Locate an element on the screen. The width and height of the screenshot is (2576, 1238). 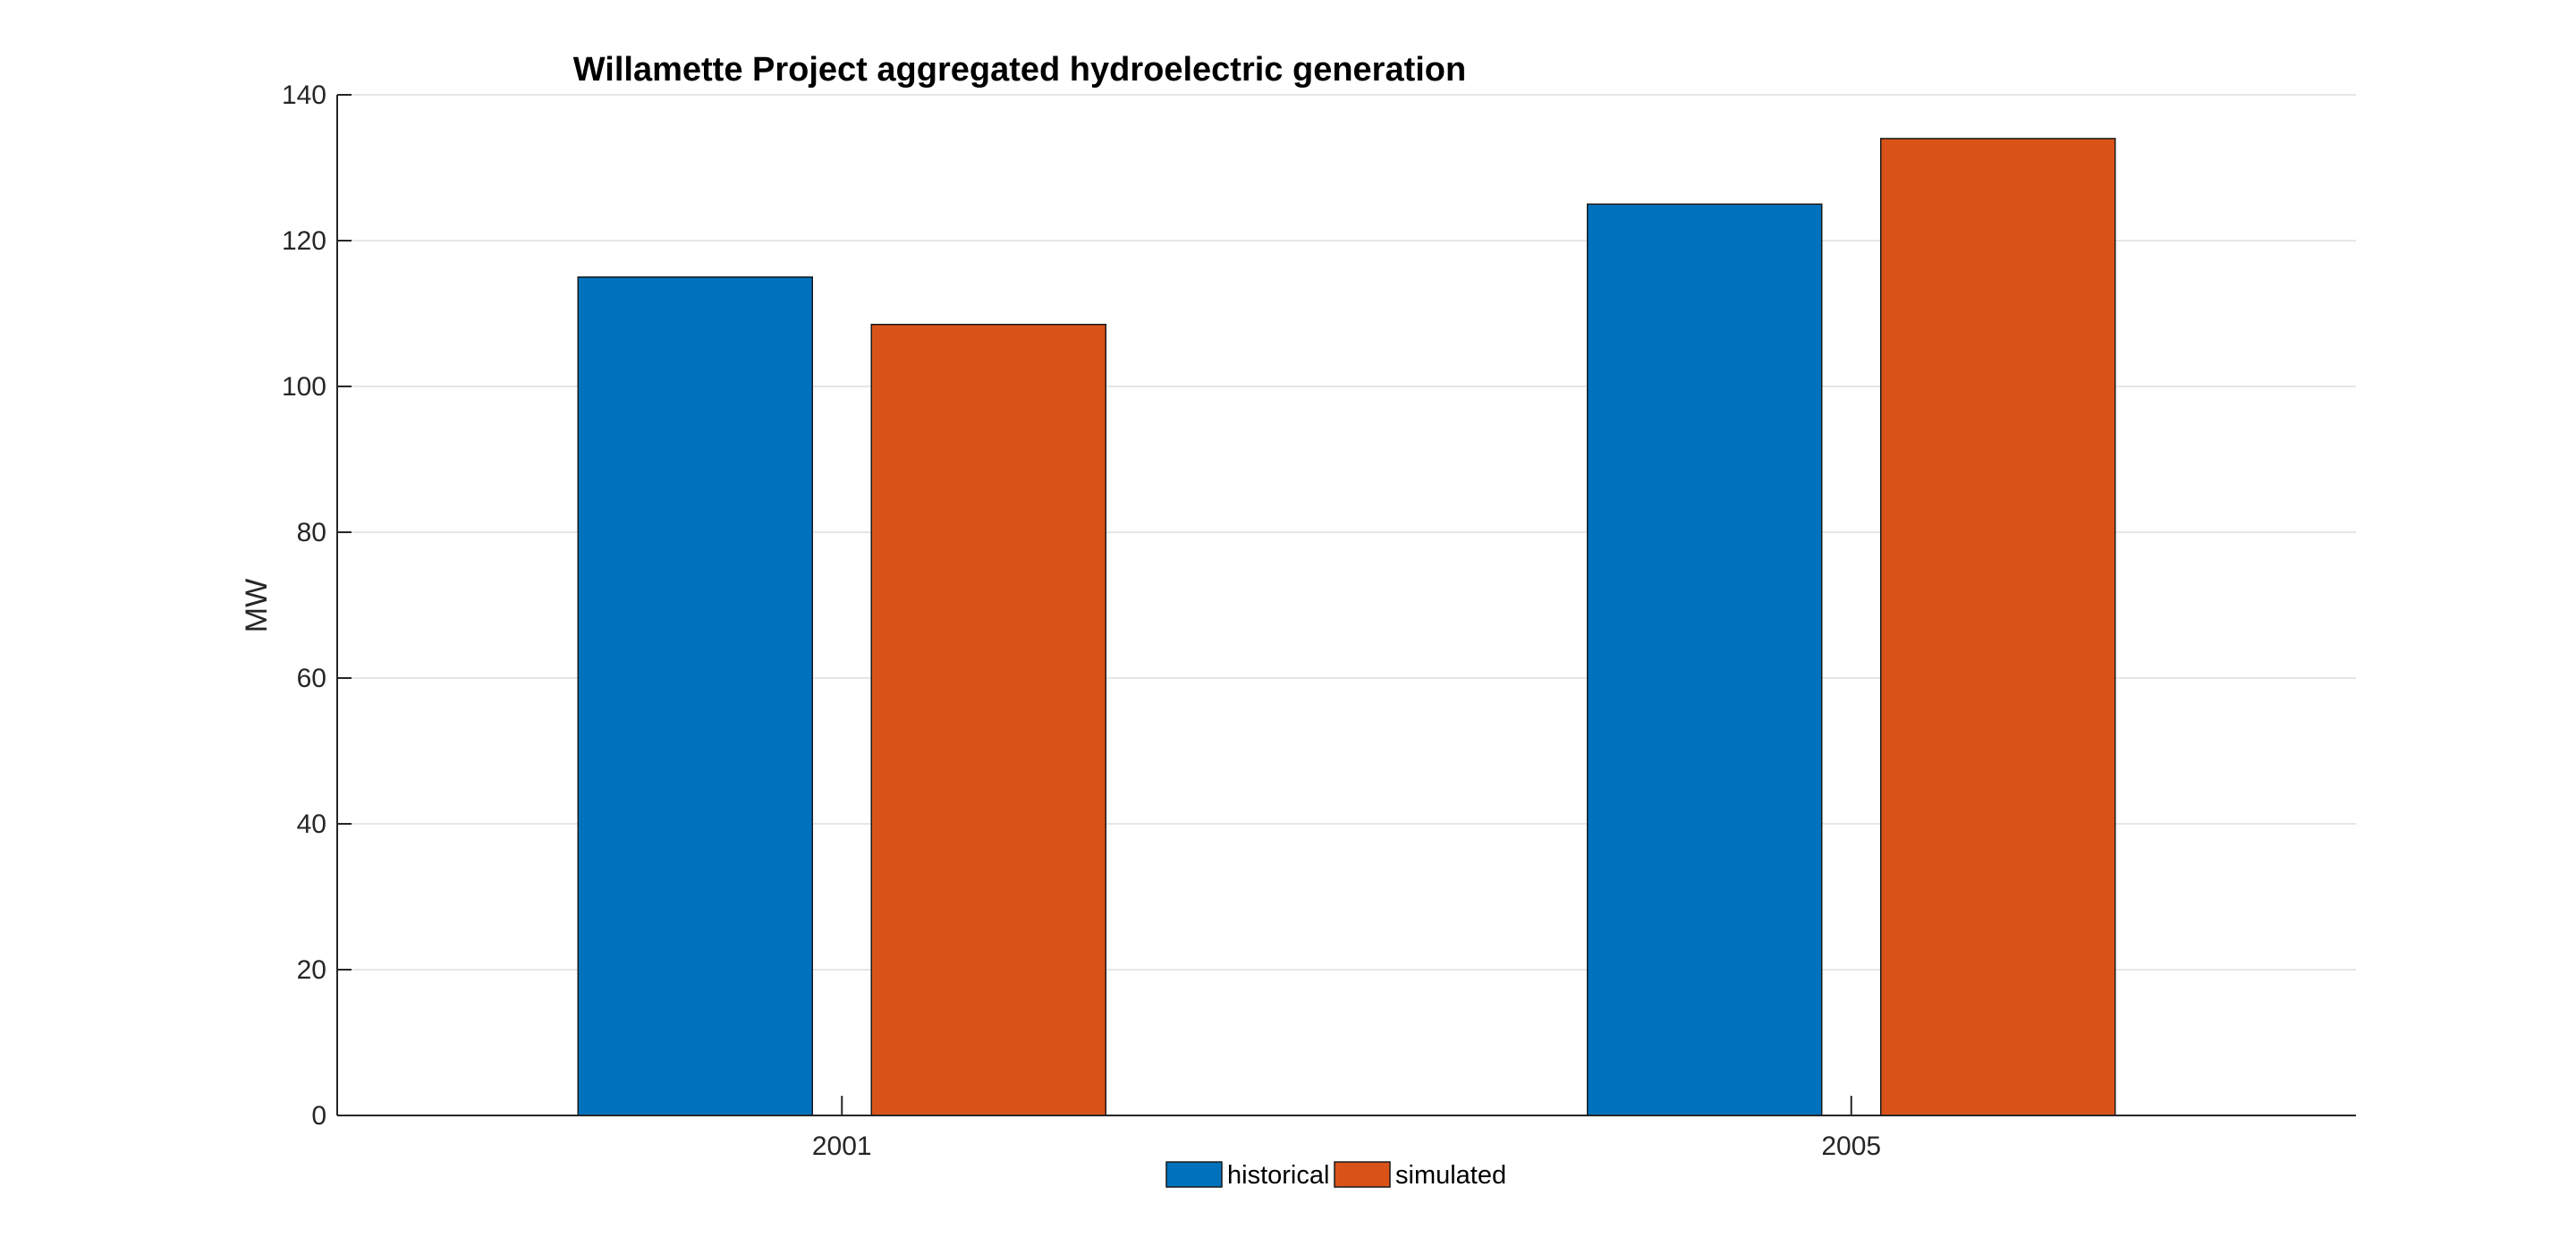
y-tick-label: 80 is located at coordinates (311, 532).